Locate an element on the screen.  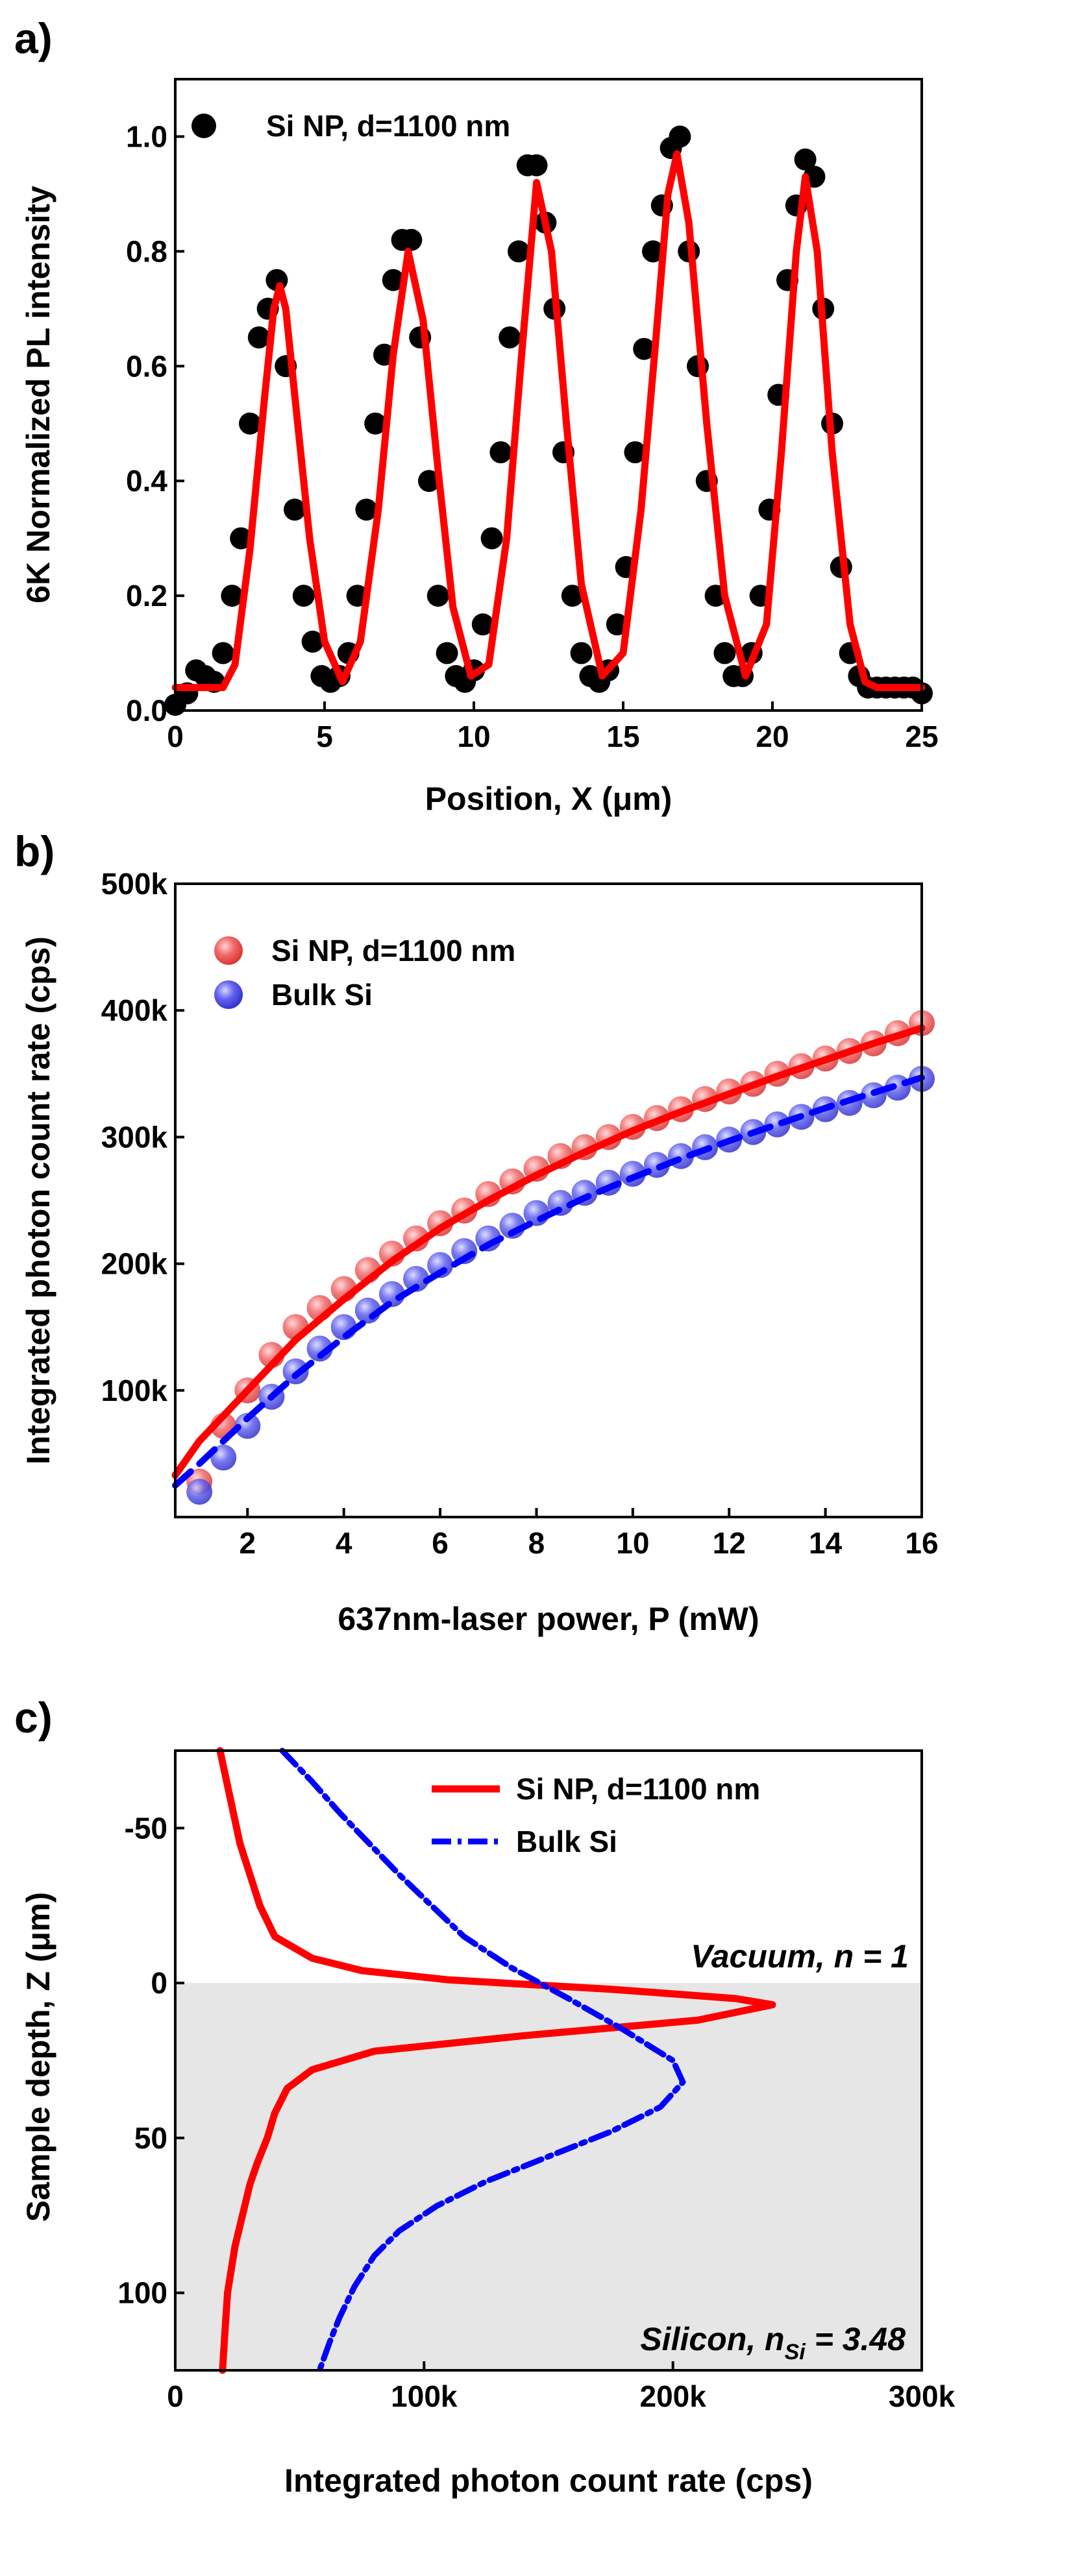
panel-c-y-tick-label: 0 is located at coordinates (159, 1983).